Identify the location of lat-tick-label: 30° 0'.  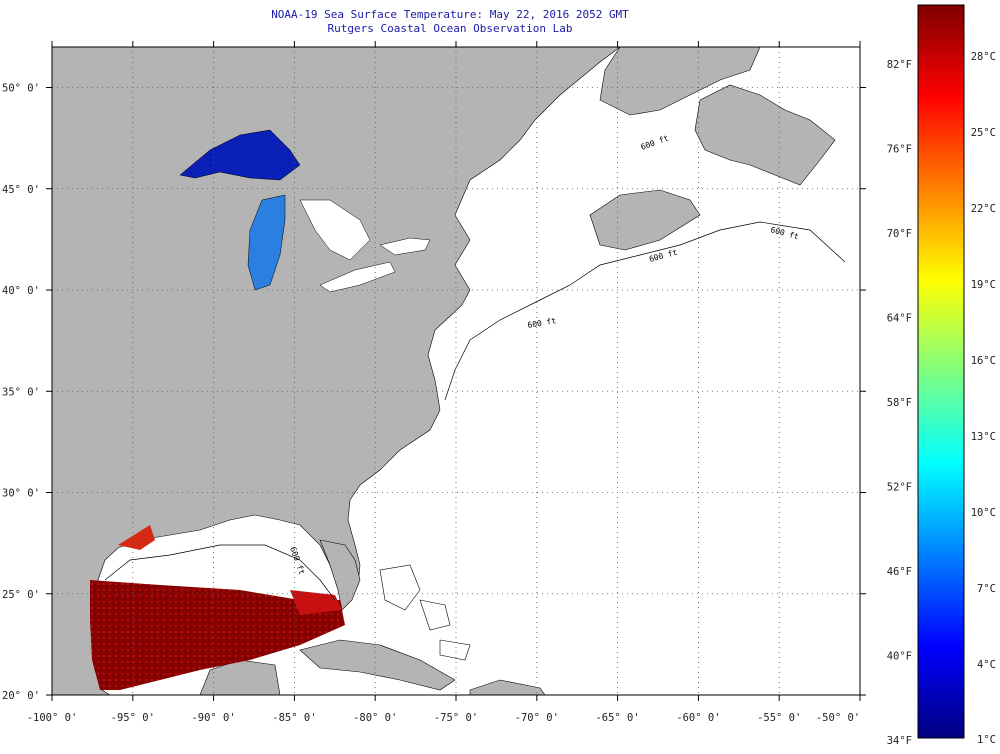
(21, 494).